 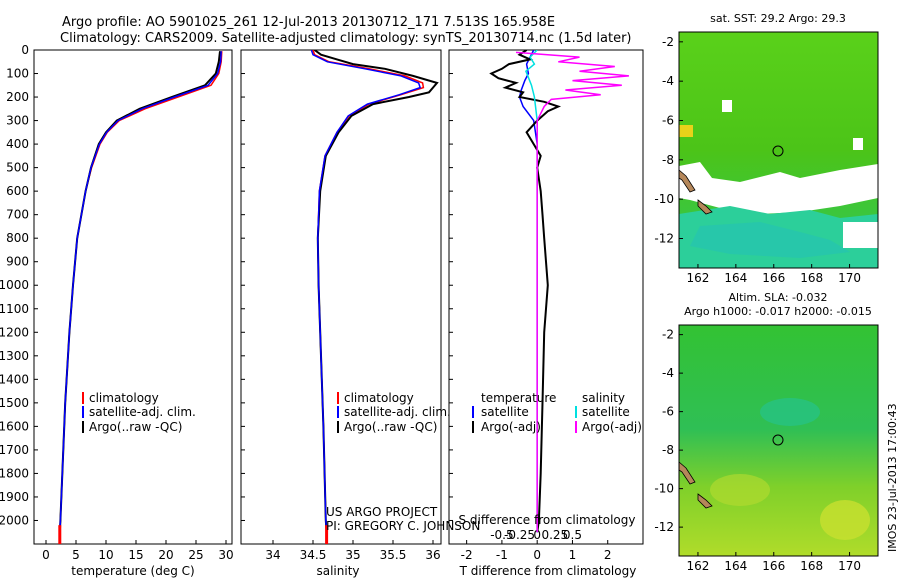 I want to click on series-line-satellite, so click(x=366, y=291).